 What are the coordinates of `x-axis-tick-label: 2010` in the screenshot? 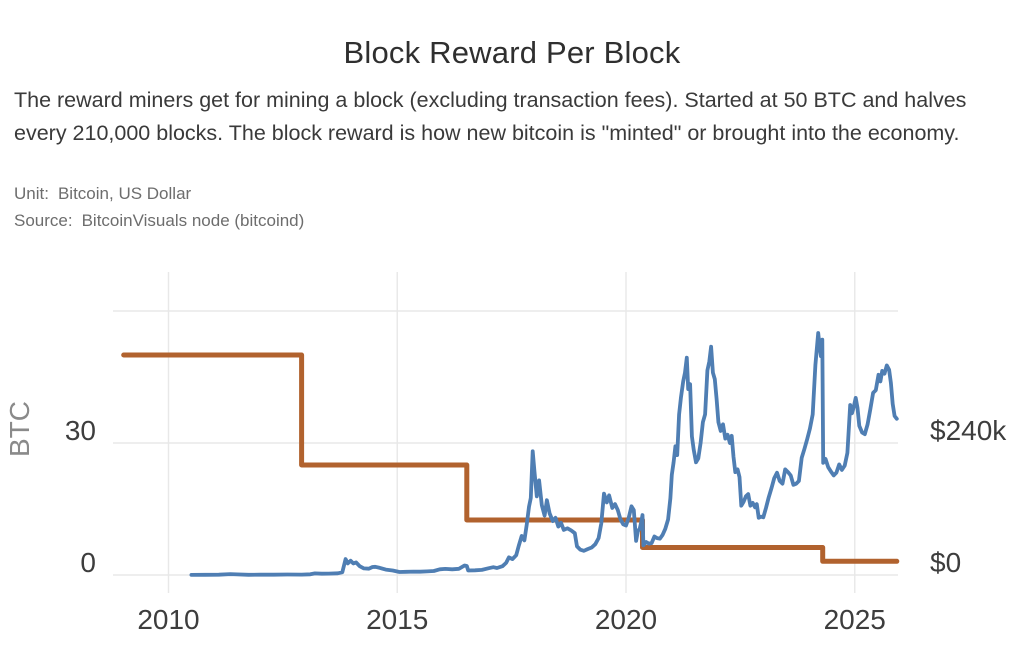 It's located at (168, 619).